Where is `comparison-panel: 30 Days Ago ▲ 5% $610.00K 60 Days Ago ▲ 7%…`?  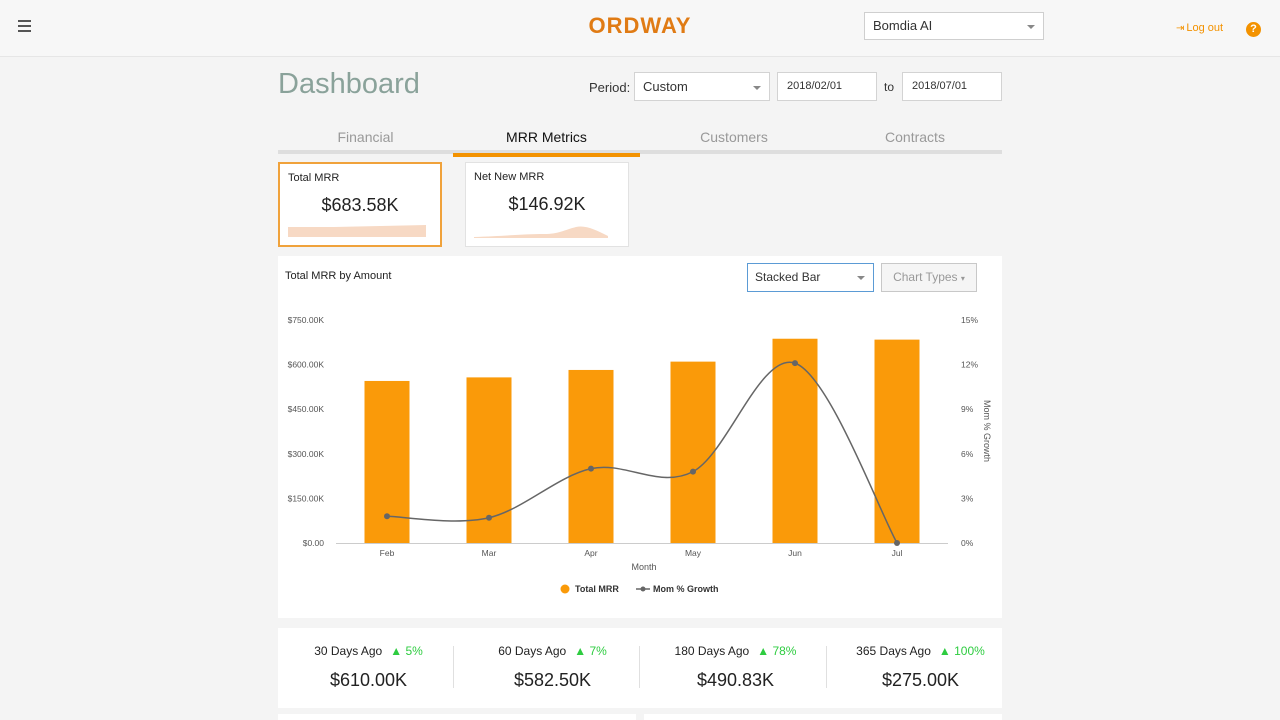
comparison-panel: 30 Days Ago ▲ 5% $610.00K 60 Days Ago ▲ 7%… is located at coordinates (640, 668).